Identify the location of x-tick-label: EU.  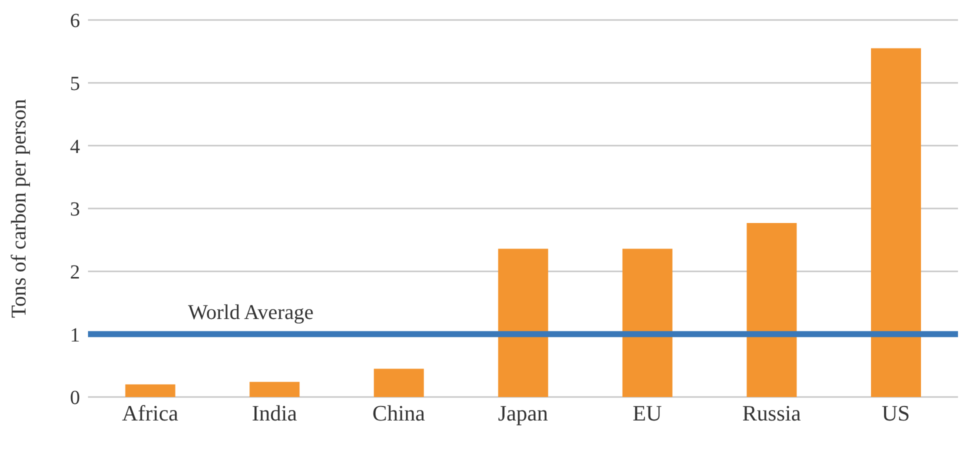
(647, 413).